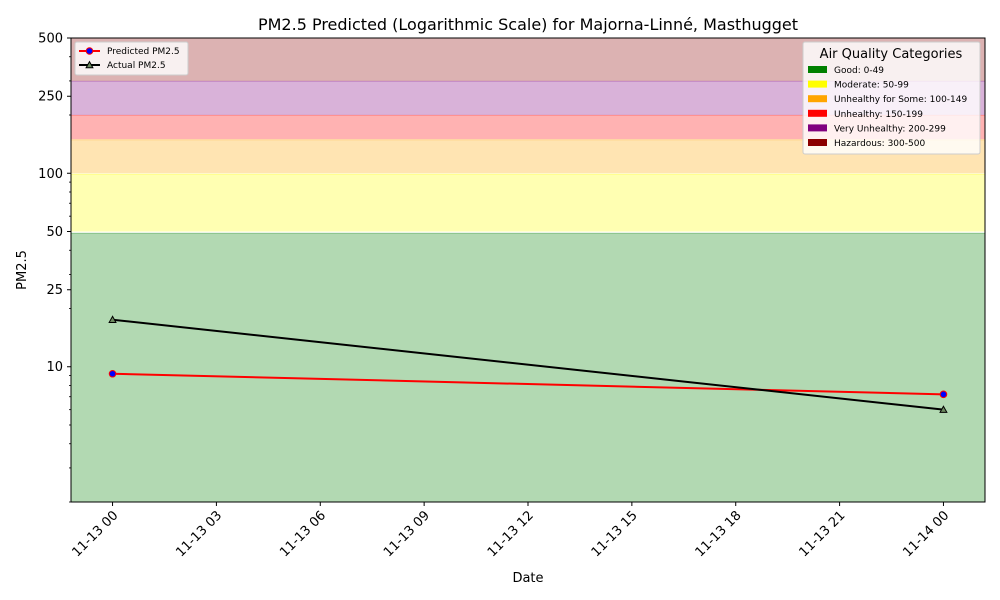 The image size is (1000, 600). Describe the element at coordinates (50, 97) in the screenshot. I see `y-tick-label: 250` at that location.